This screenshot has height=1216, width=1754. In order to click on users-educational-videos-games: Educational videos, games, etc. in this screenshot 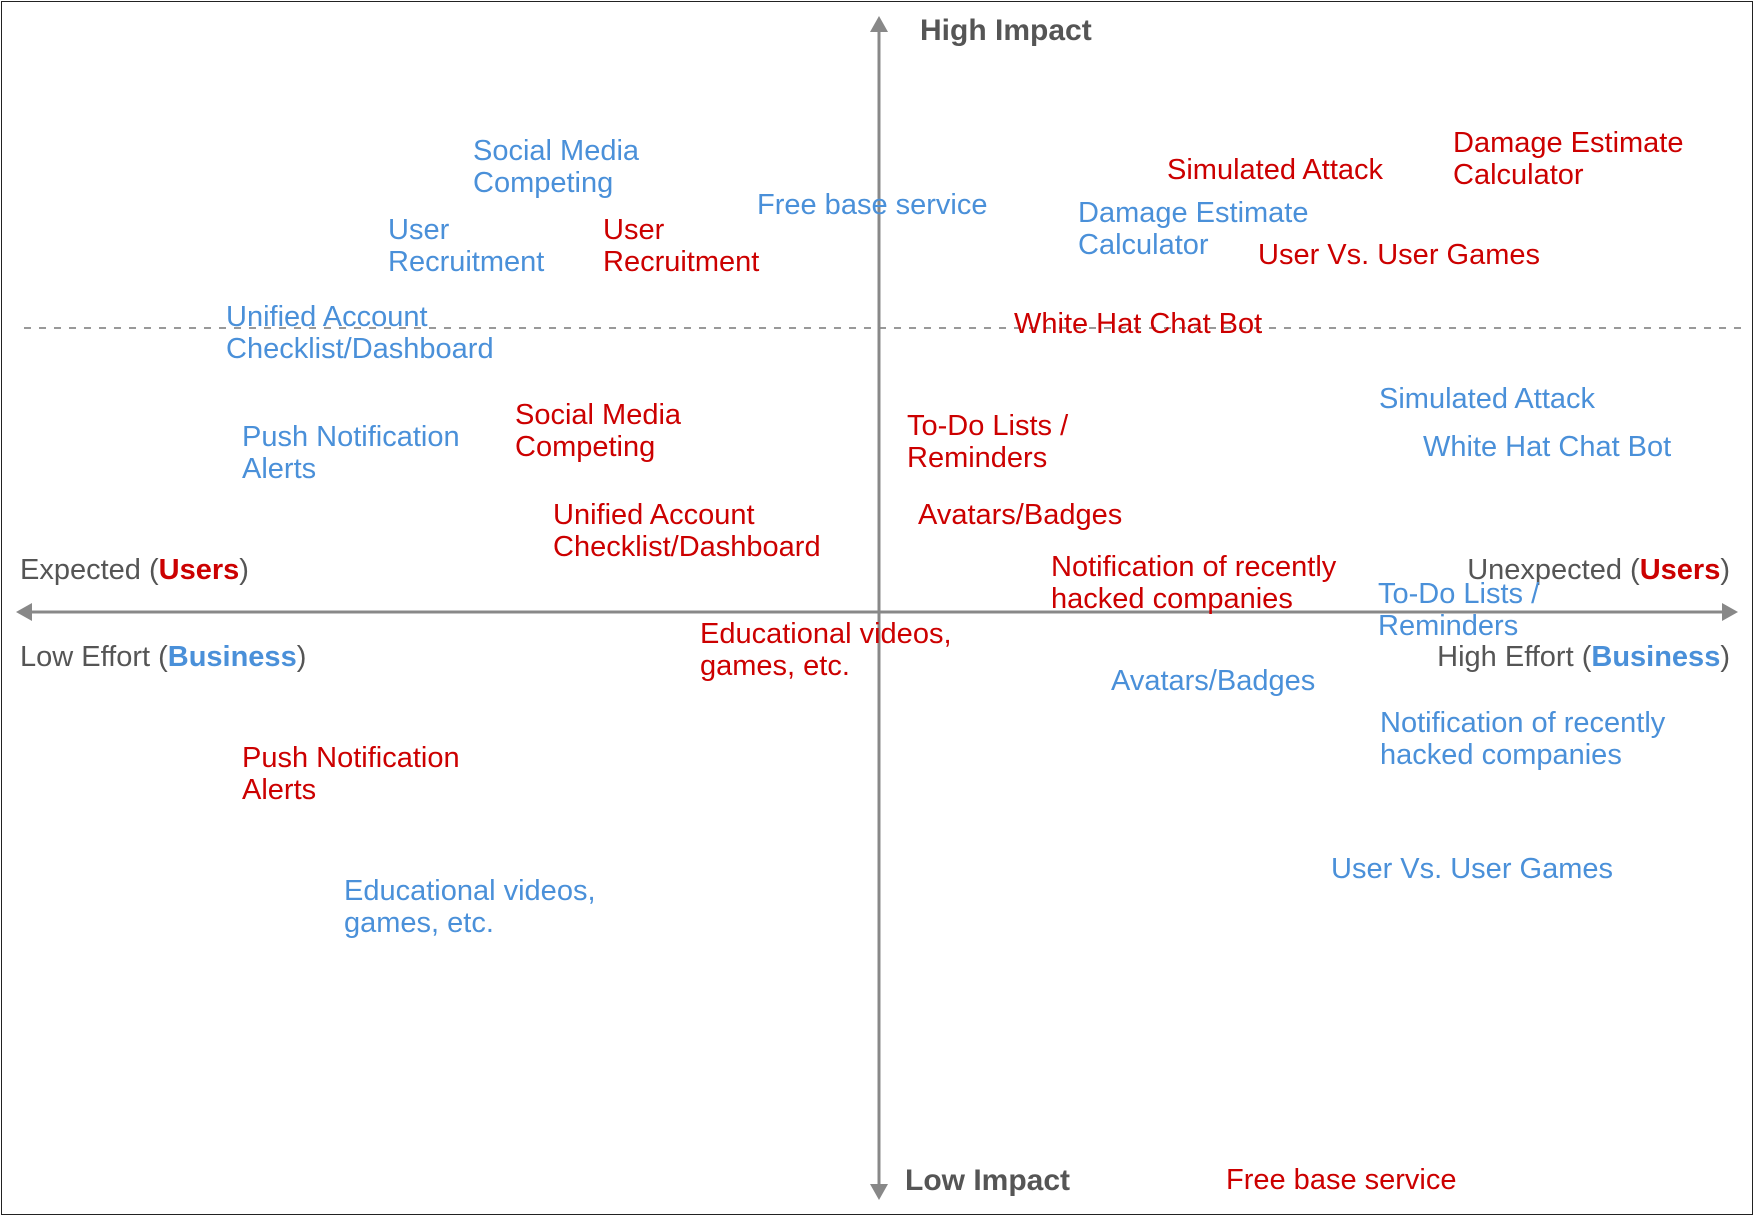, I will do `click(826, 650)`.